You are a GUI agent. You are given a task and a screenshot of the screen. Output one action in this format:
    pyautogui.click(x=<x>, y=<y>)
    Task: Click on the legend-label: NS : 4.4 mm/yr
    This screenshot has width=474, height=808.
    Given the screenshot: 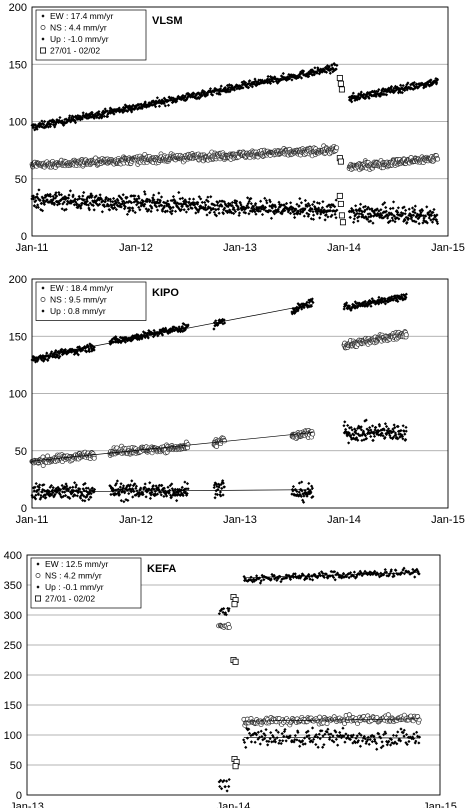 What is the action you would take?
    pyautogui.click(x=78, y=28)
    